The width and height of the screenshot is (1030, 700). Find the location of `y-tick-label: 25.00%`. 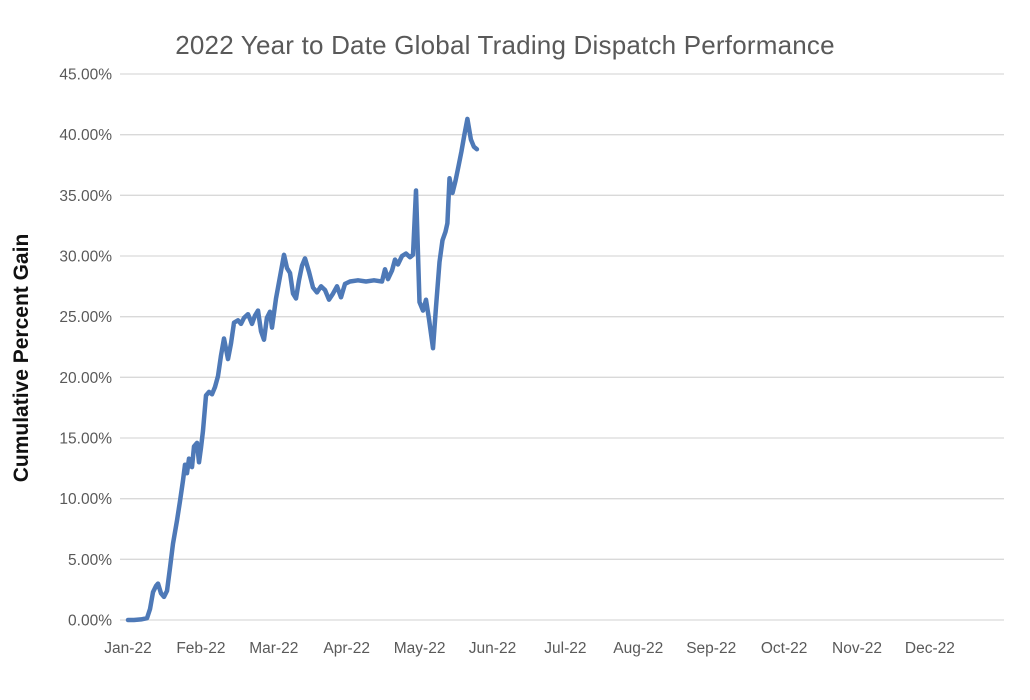

y-tick-label: 25.00% is located at coordinates (85, 317).